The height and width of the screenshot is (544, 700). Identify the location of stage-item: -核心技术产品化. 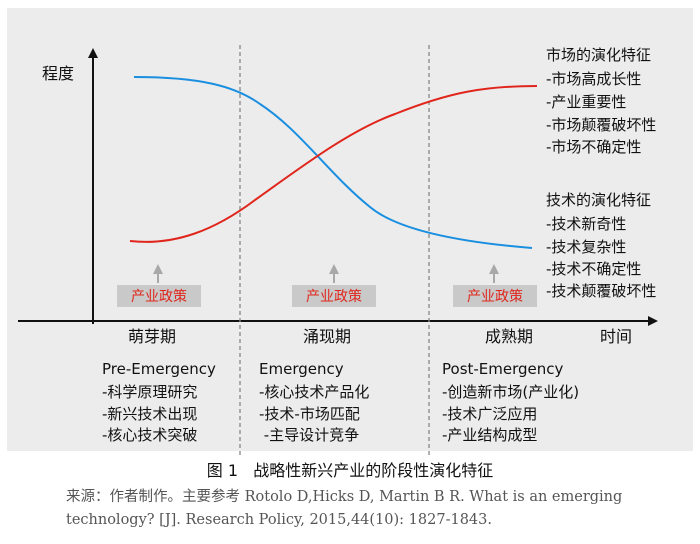
(314, 392).